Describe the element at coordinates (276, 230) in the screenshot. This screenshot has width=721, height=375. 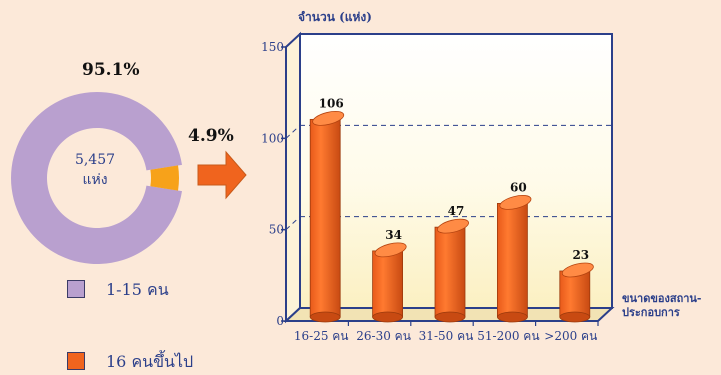
I see `y-tick-label: 50` at that location.